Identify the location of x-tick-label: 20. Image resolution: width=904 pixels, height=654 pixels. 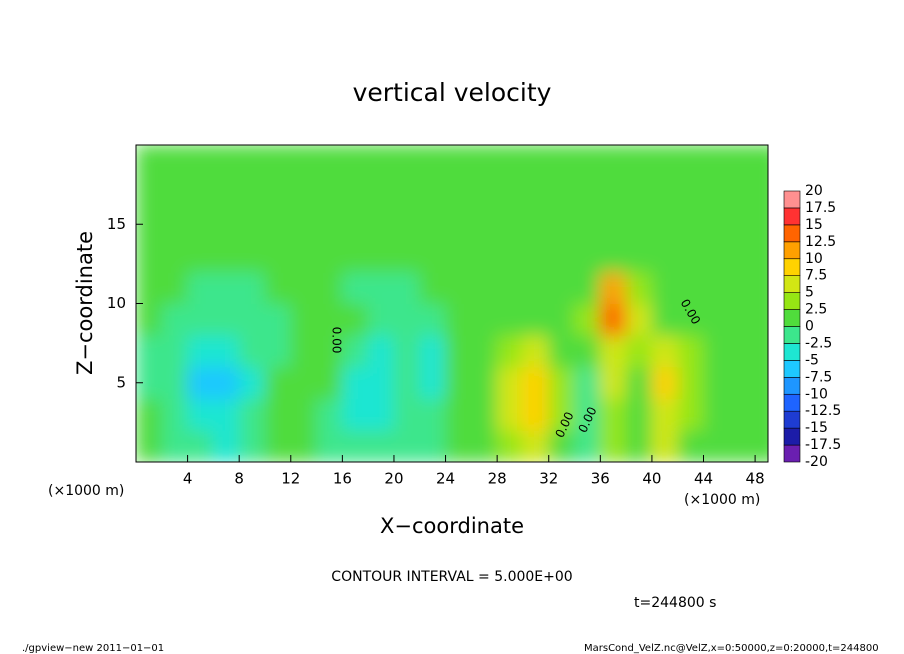
(393, 479).